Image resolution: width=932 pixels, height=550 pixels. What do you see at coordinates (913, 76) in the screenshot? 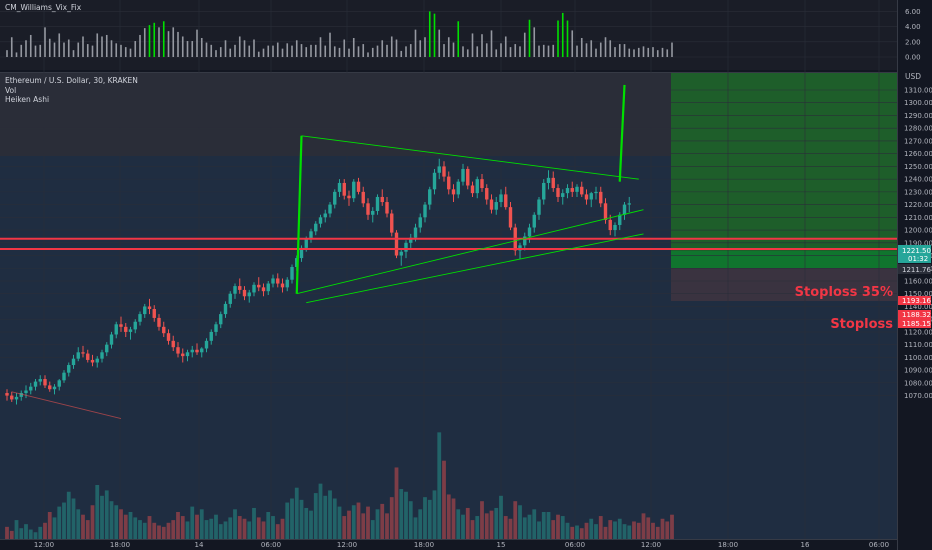
I see `currency-label: USD` at bounding box center [913, 76].